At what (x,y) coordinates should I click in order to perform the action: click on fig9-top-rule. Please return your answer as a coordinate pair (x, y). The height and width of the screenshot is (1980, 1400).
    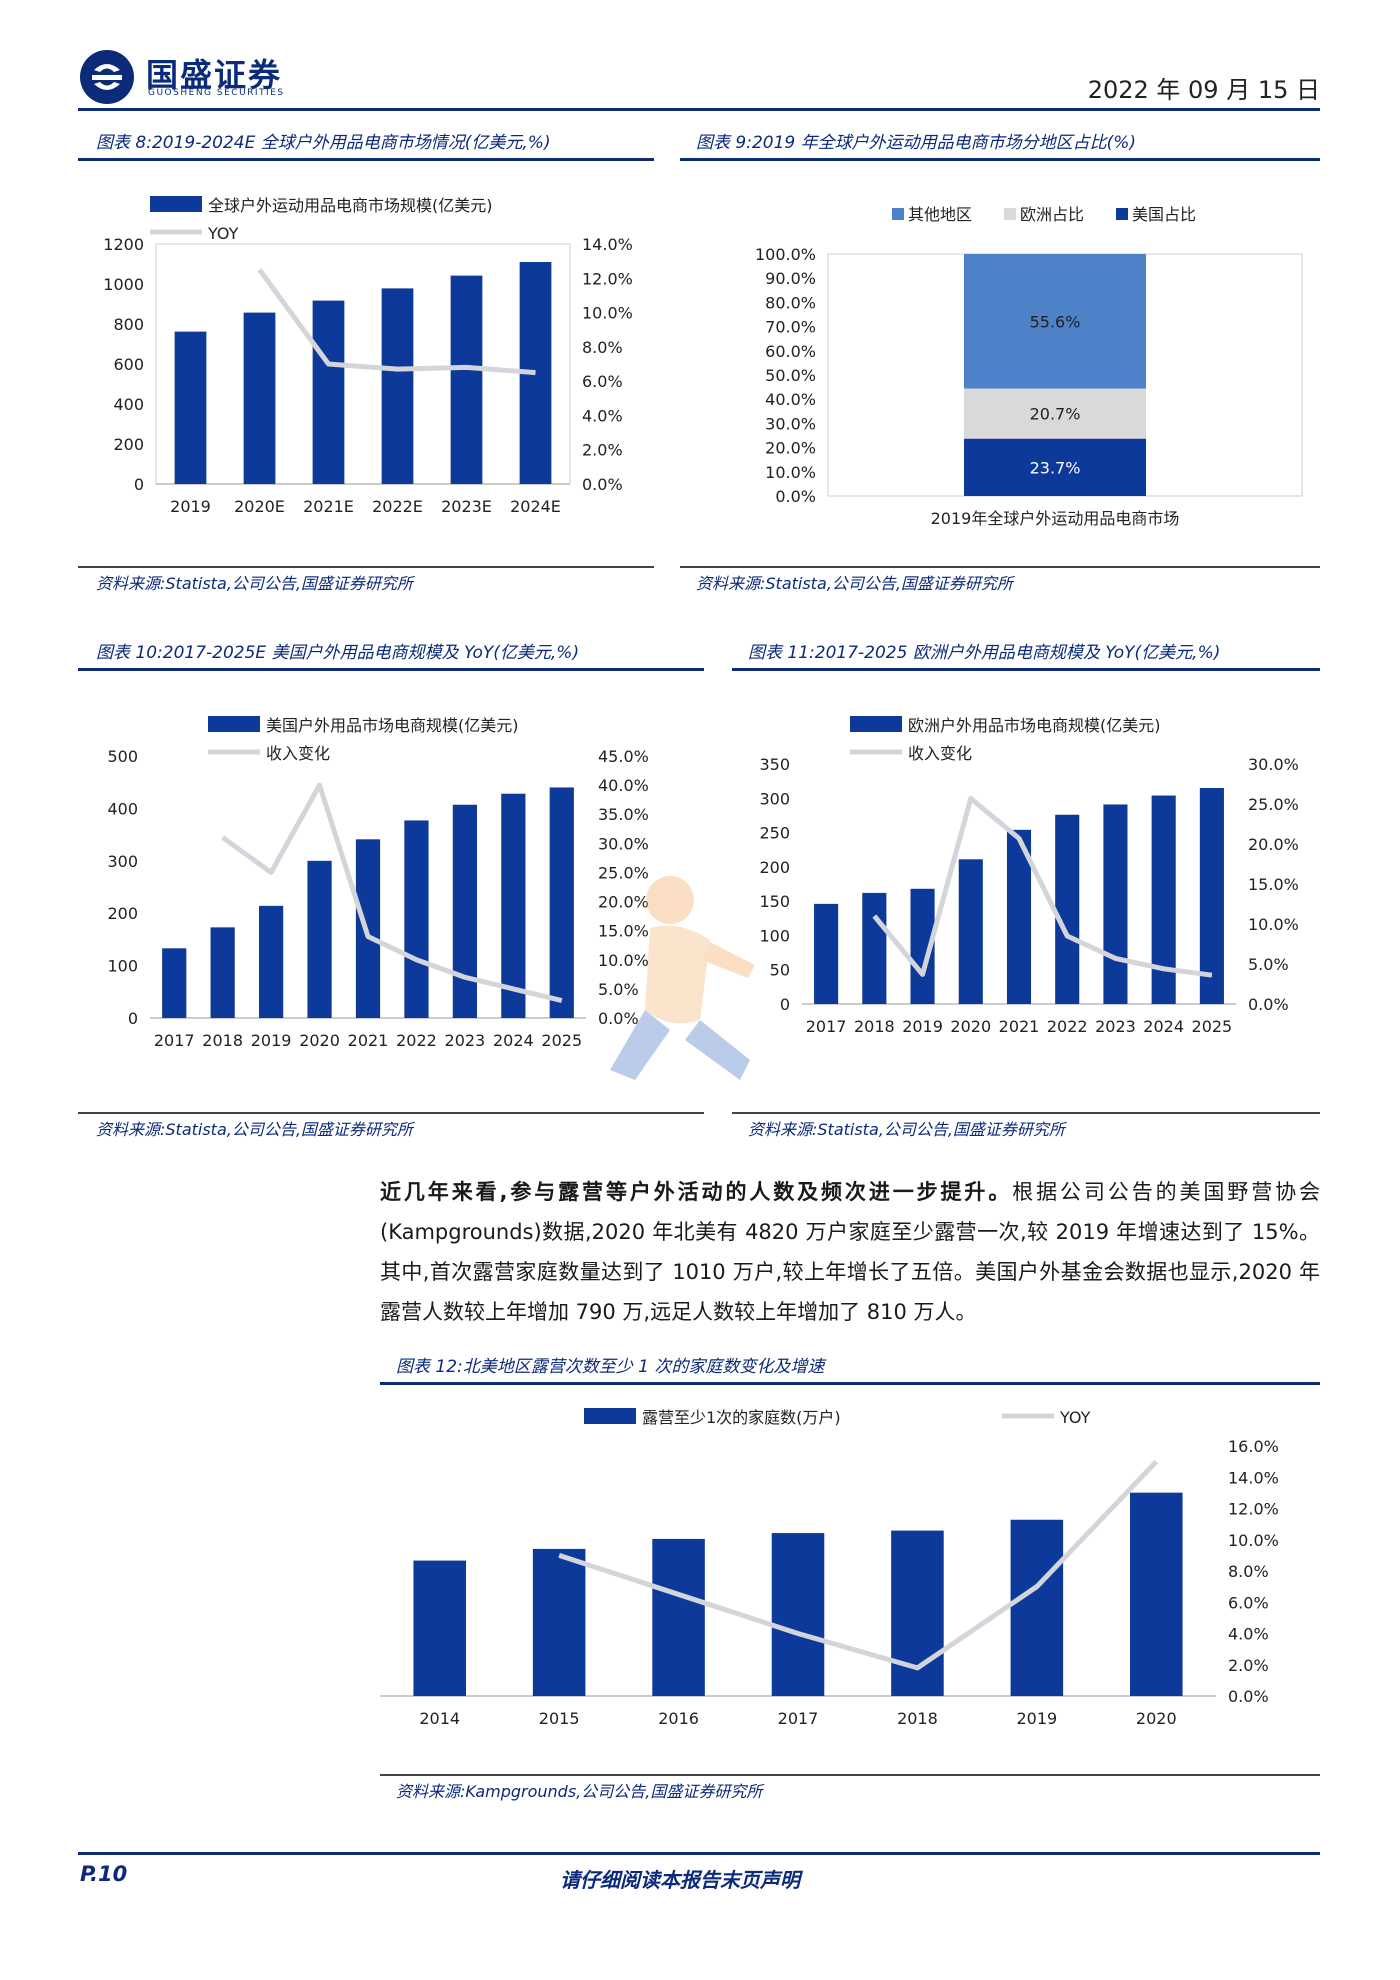
    Looking at the image, I should click on (1000, 159).